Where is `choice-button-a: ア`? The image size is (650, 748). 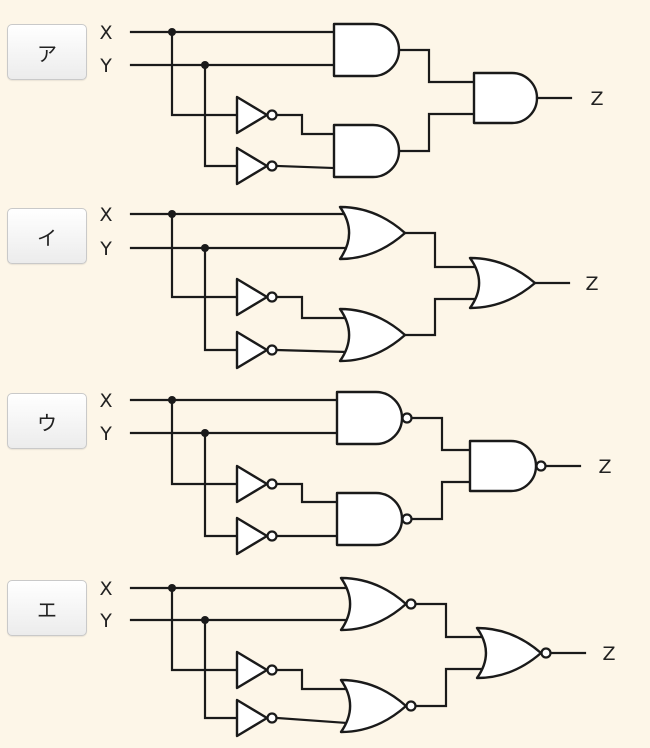
choice-button-a: ア is located at coordinates (47, 52).